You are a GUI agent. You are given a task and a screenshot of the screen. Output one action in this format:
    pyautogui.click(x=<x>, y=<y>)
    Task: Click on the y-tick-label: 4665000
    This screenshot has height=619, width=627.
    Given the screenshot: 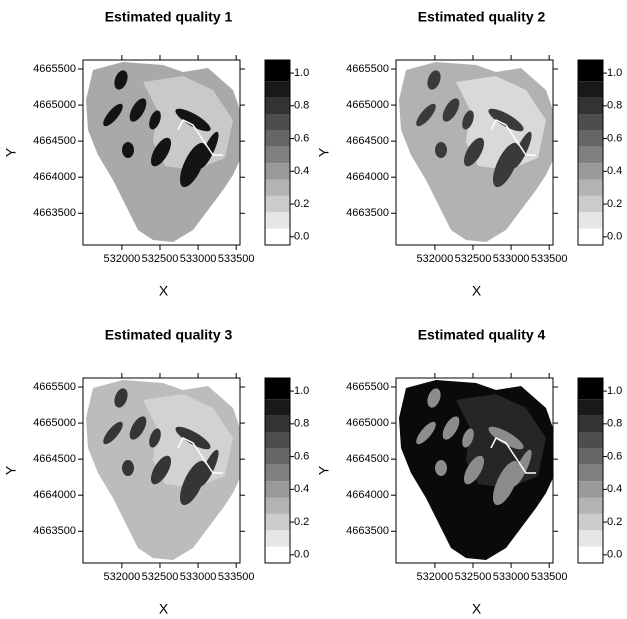 What is the action you would take?
    pyautogui.click(x=367, y=423)
    